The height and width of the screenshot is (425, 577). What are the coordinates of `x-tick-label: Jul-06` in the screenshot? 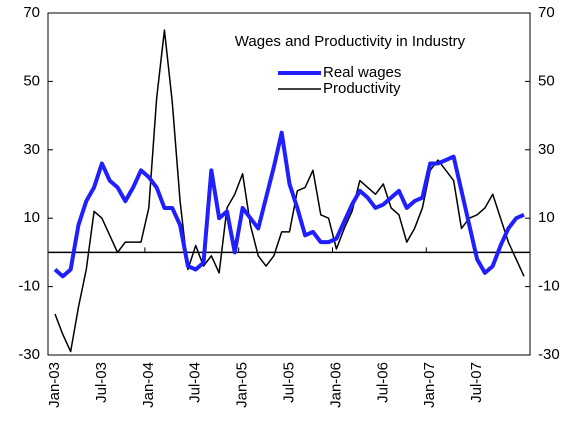 It's located at (382, 382).